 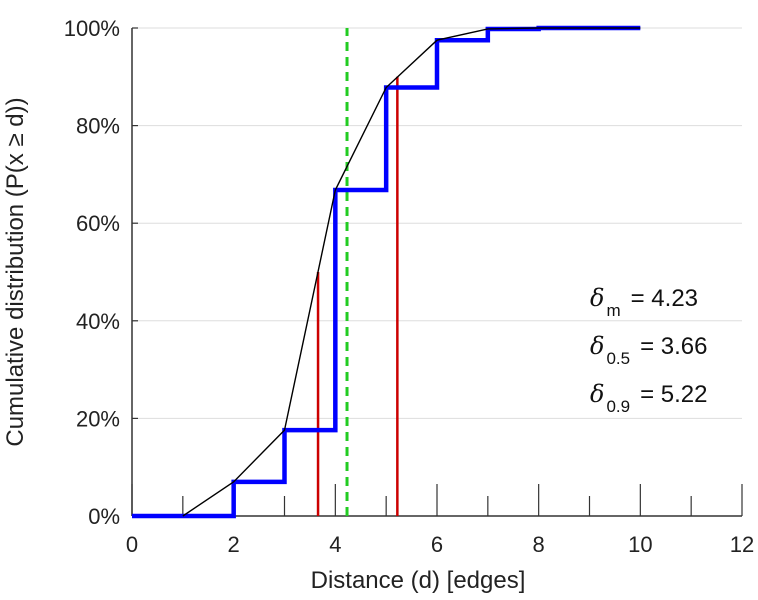 I want to click on y-tick-label: 40%, so click(x=98, y=321).